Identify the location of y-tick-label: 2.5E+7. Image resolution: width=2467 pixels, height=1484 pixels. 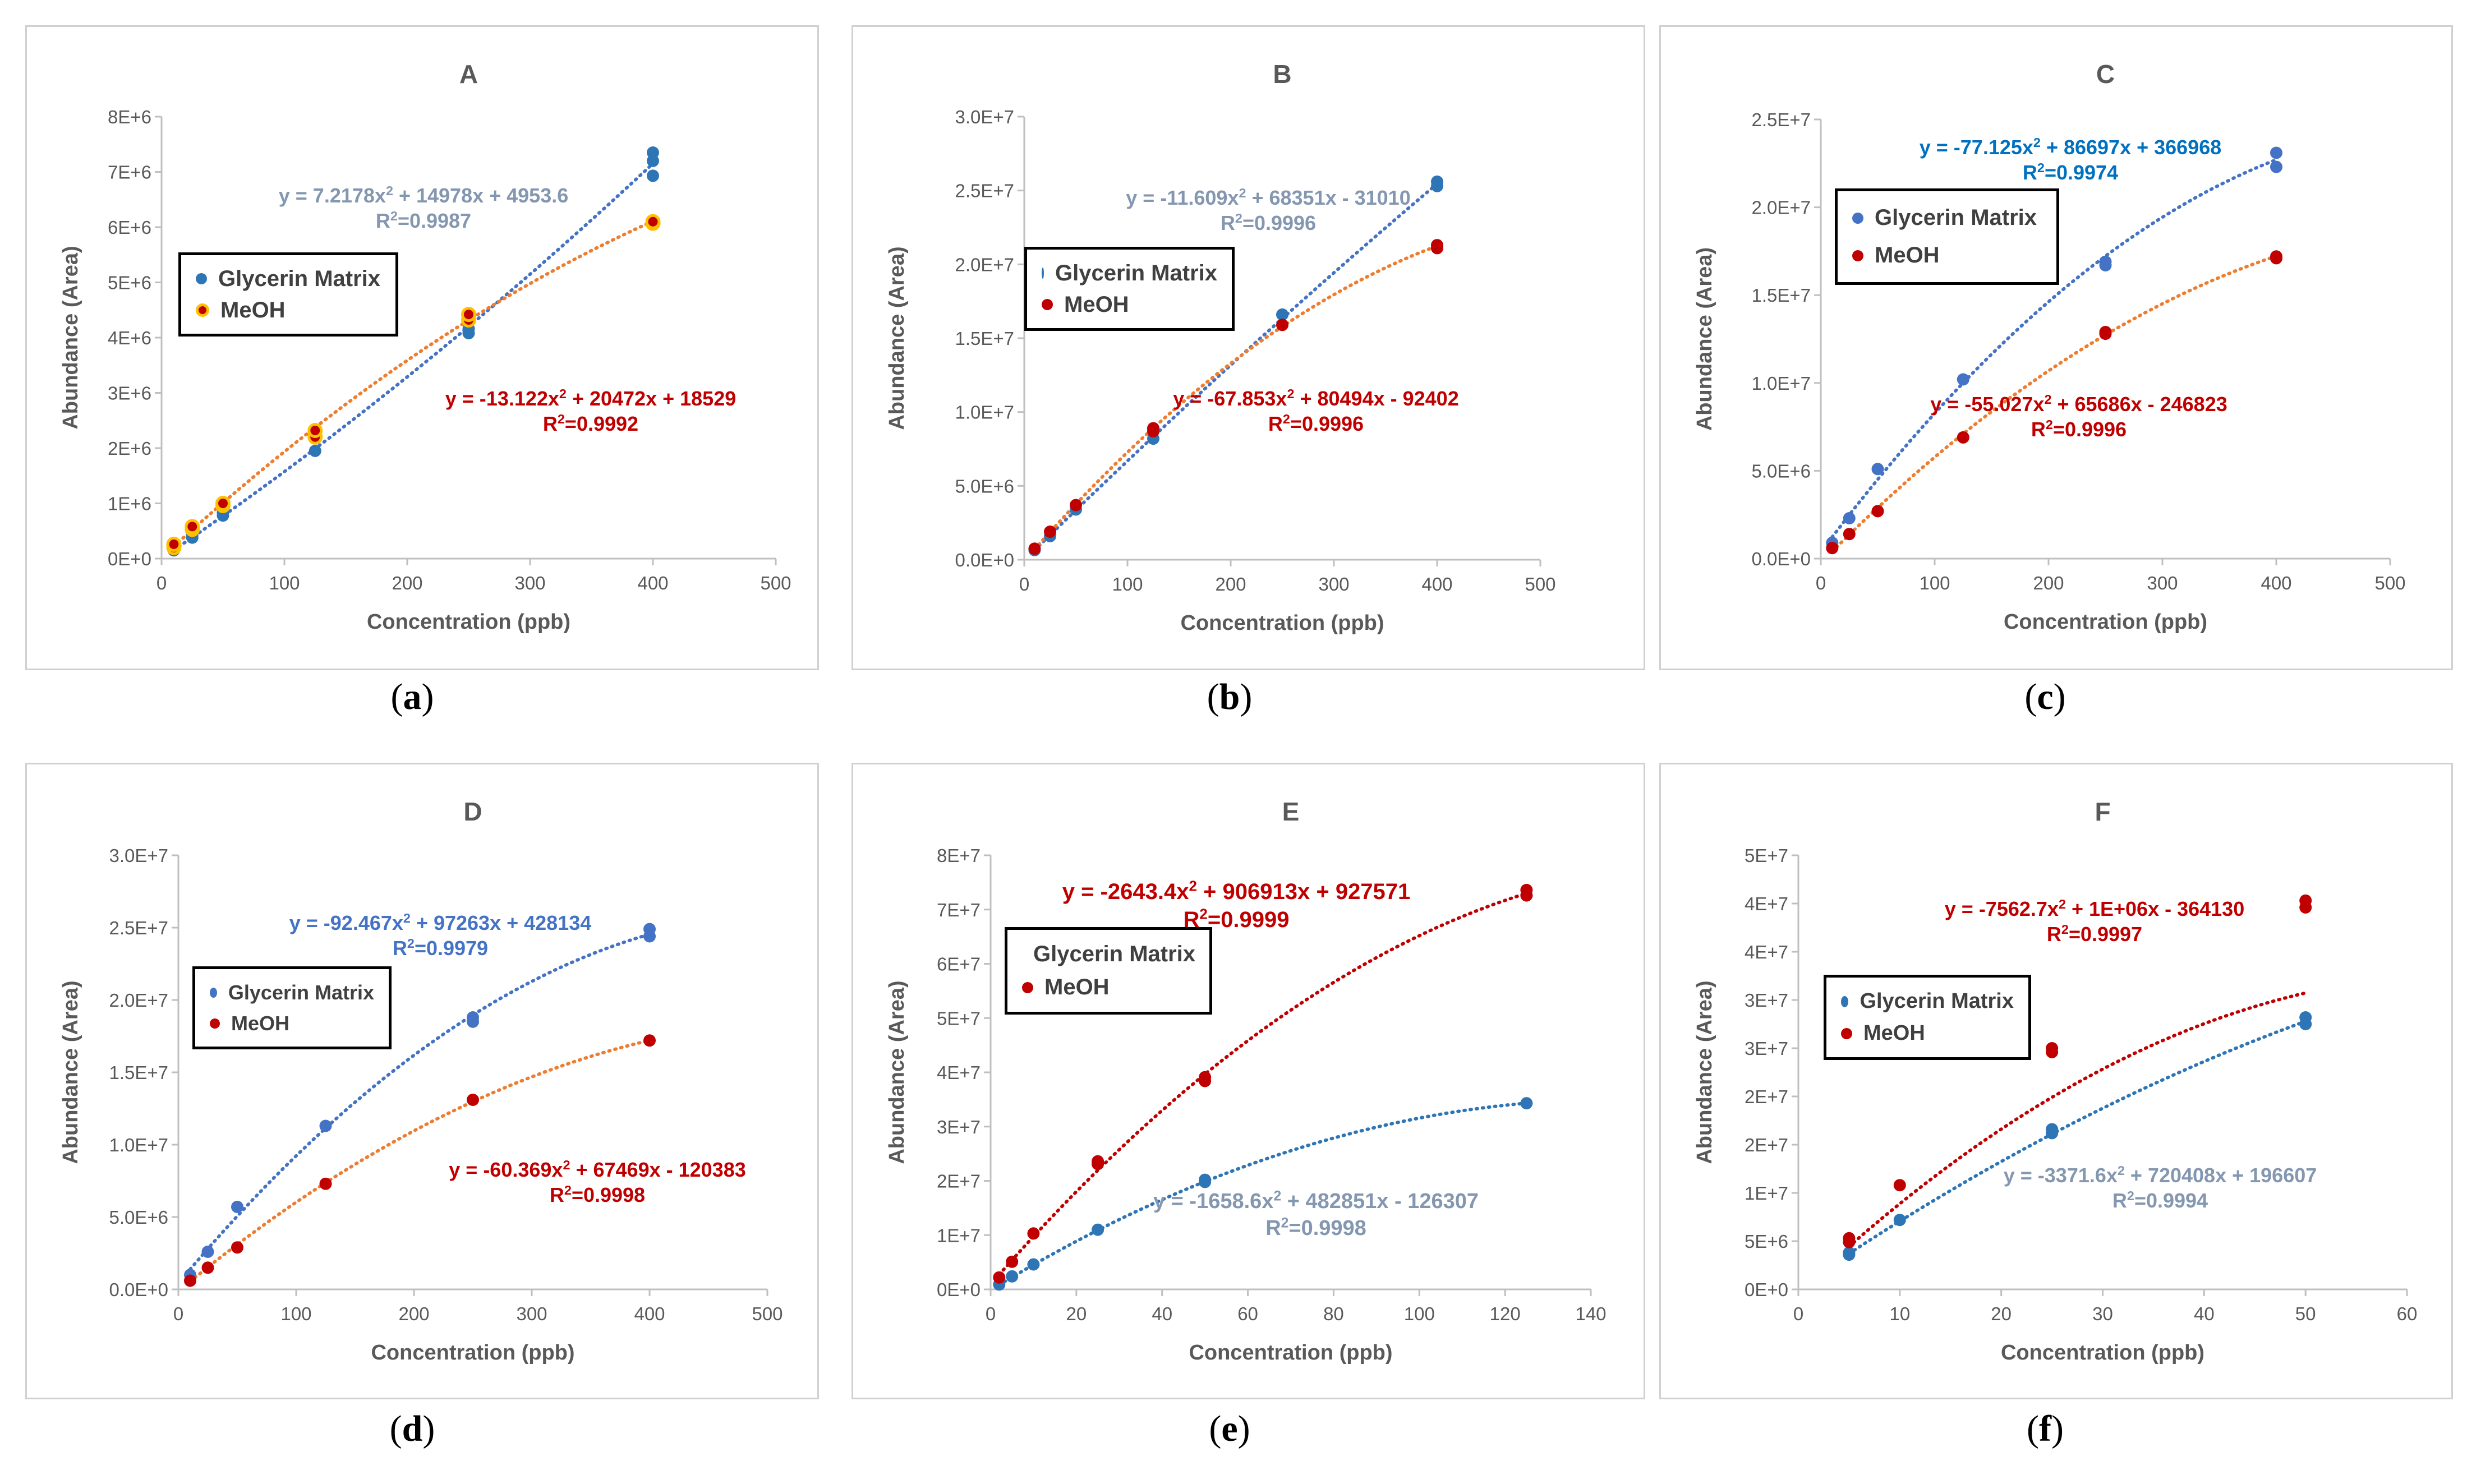
(984, 191).